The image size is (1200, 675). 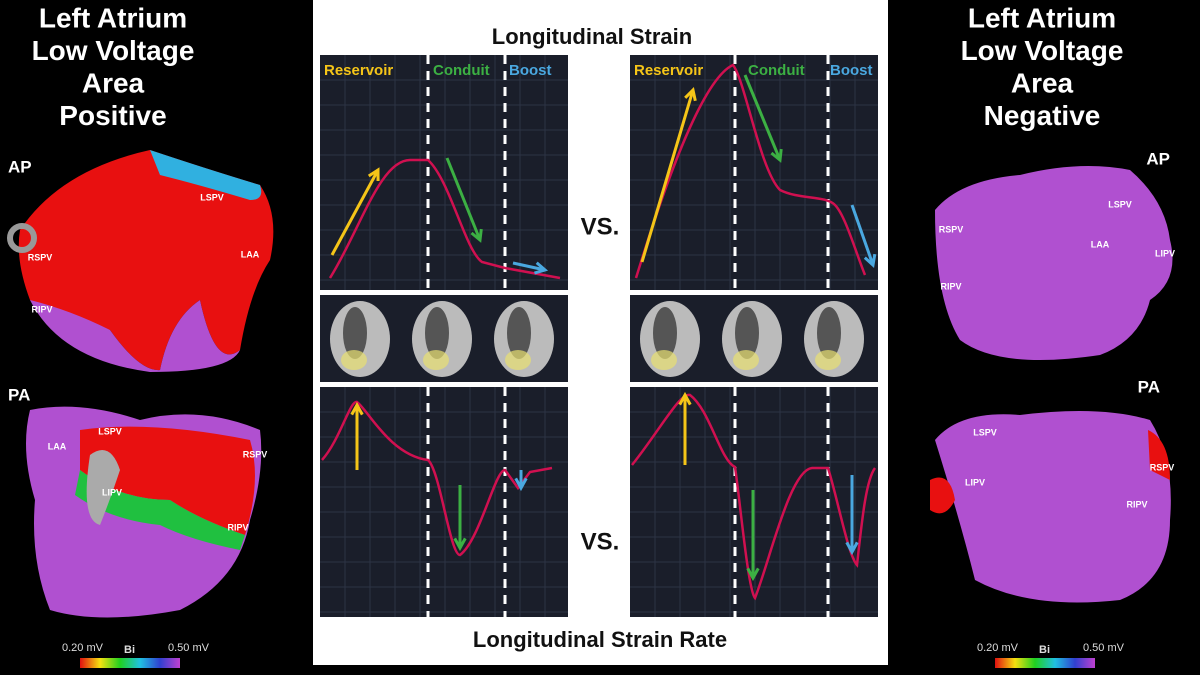 I want to click on strain-rate-title: Longitudinal Strain Rate, so click(x=600, y=639).